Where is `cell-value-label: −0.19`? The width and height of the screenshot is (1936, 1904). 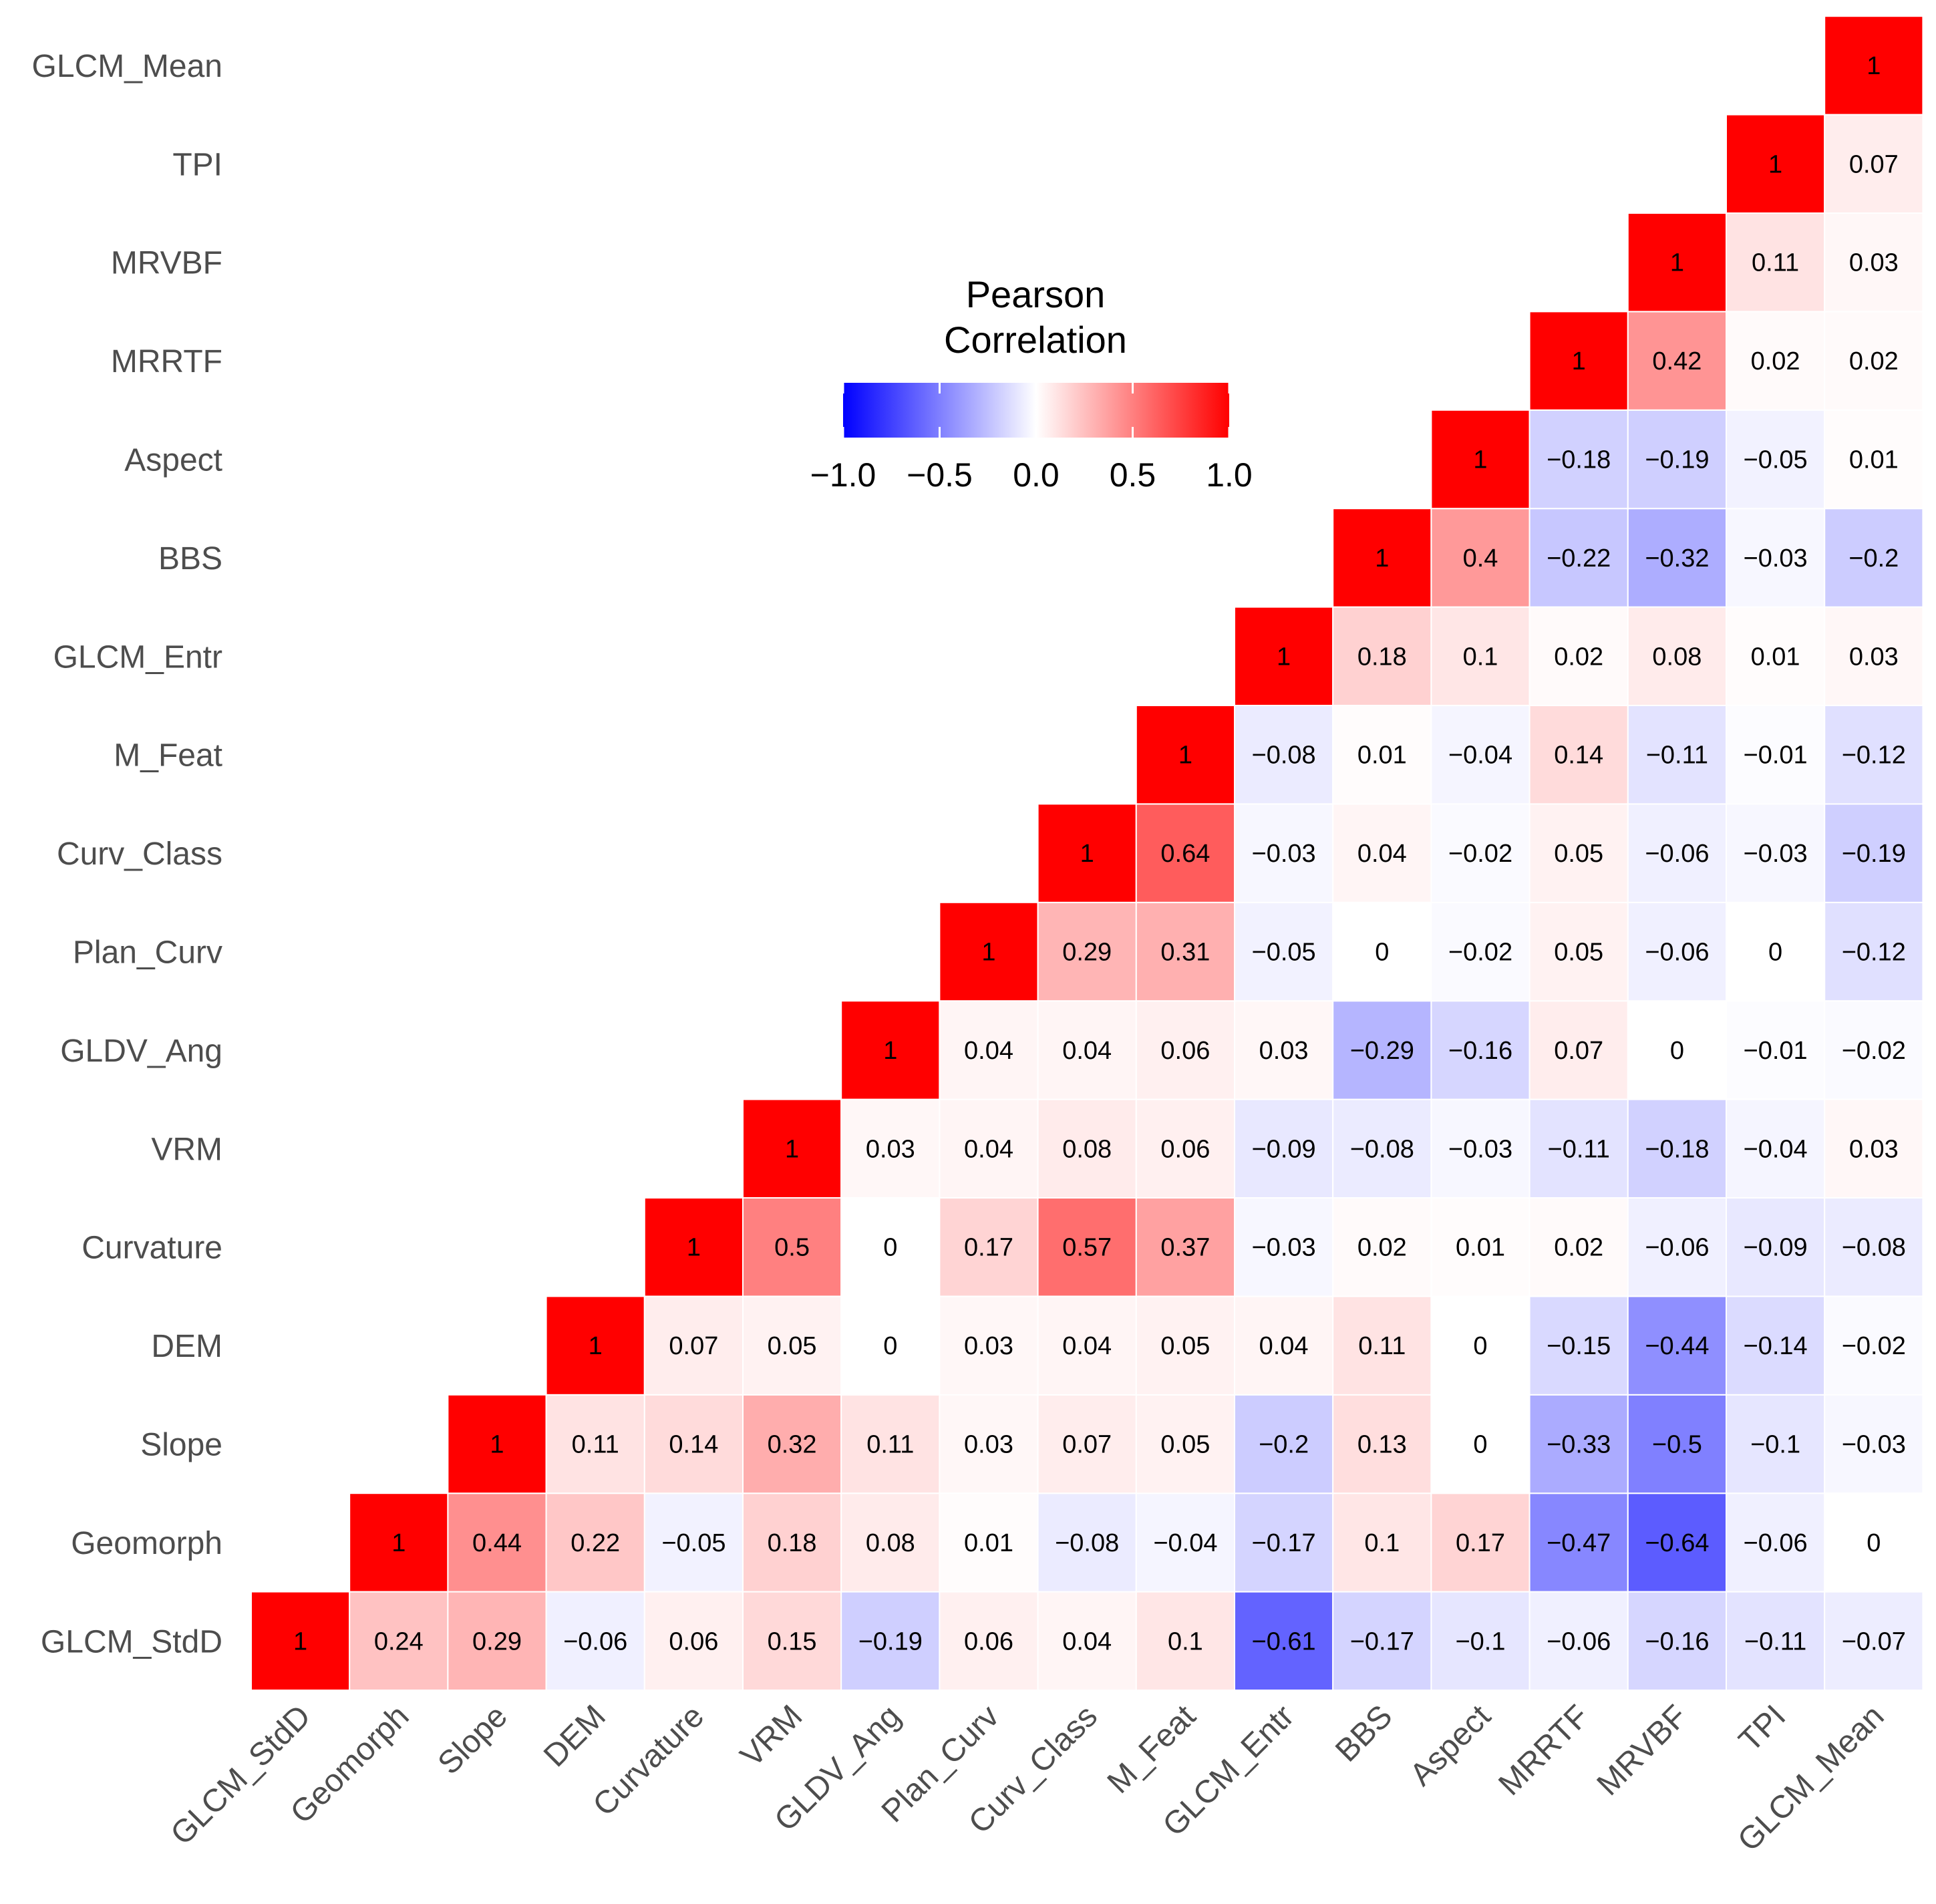 cell-value-label: −0.19 is located at coordinates (1874, 854).